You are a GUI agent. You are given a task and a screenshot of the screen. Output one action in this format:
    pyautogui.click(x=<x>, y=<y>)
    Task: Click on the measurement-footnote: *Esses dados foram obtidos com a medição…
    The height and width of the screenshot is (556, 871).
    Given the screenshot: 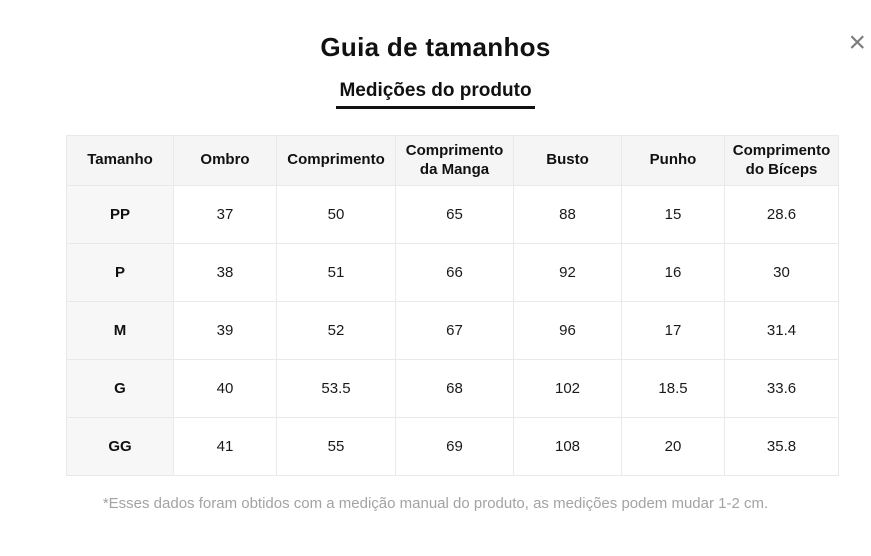 What is the action you would take?
    pyautogui.click(x=435, y=503)
    